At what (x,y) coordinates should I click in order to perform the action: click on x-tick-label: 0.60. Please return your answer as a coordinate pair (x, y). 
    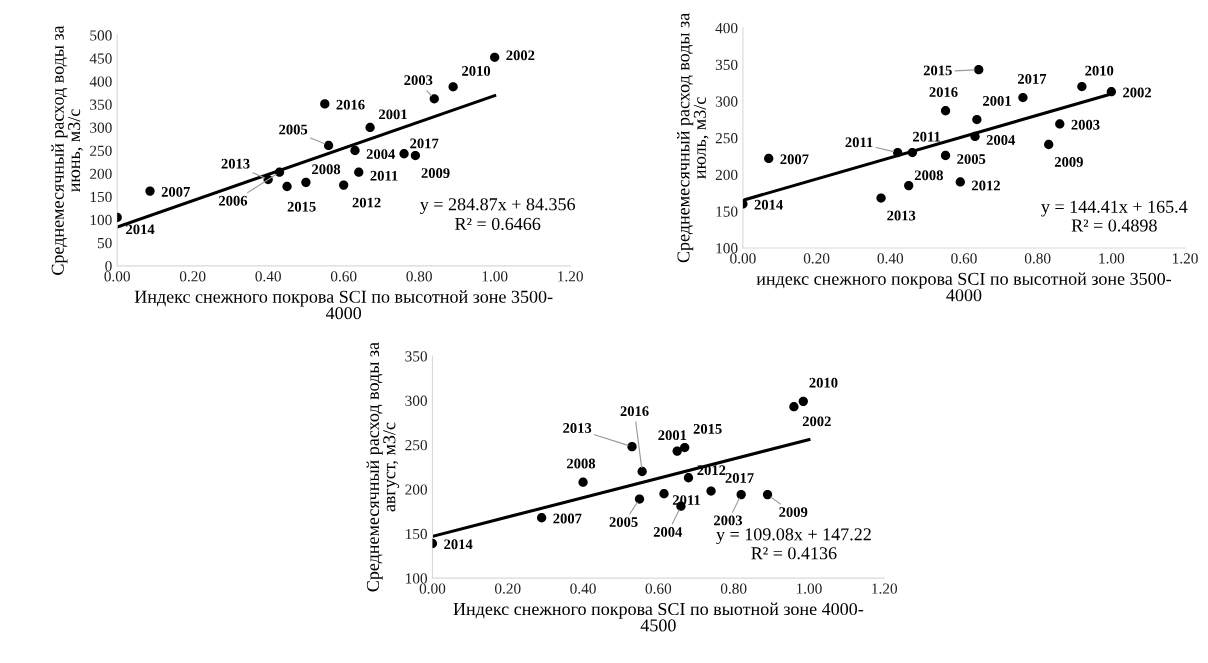
    Looking at the image, I should click on (658, 588).